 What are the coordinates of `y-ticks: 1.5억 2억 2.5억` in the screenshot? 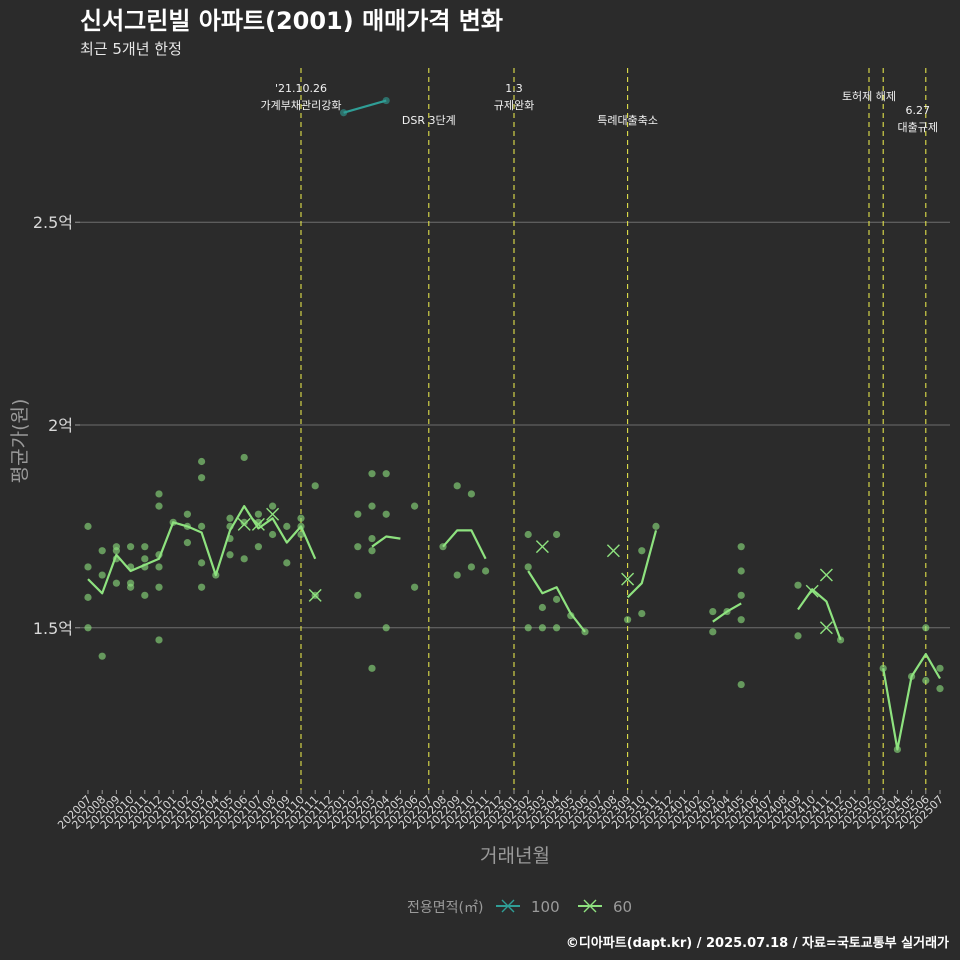 It's located at (56, 425).